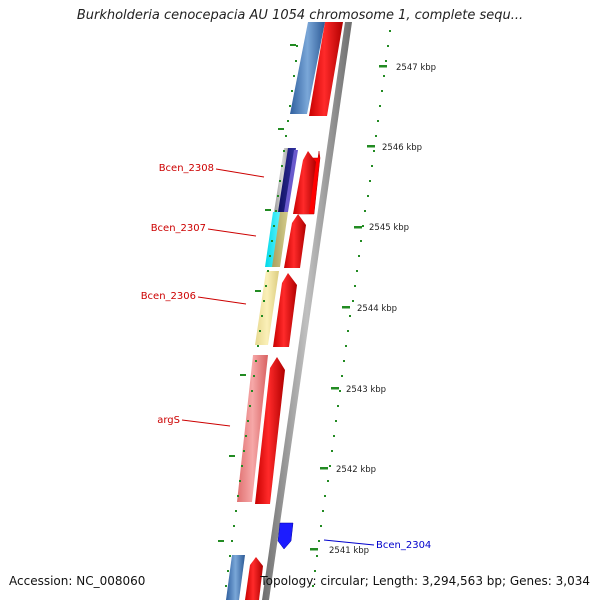  I want to click on accession-label: Accession: NC_008060, so click(77, 581).